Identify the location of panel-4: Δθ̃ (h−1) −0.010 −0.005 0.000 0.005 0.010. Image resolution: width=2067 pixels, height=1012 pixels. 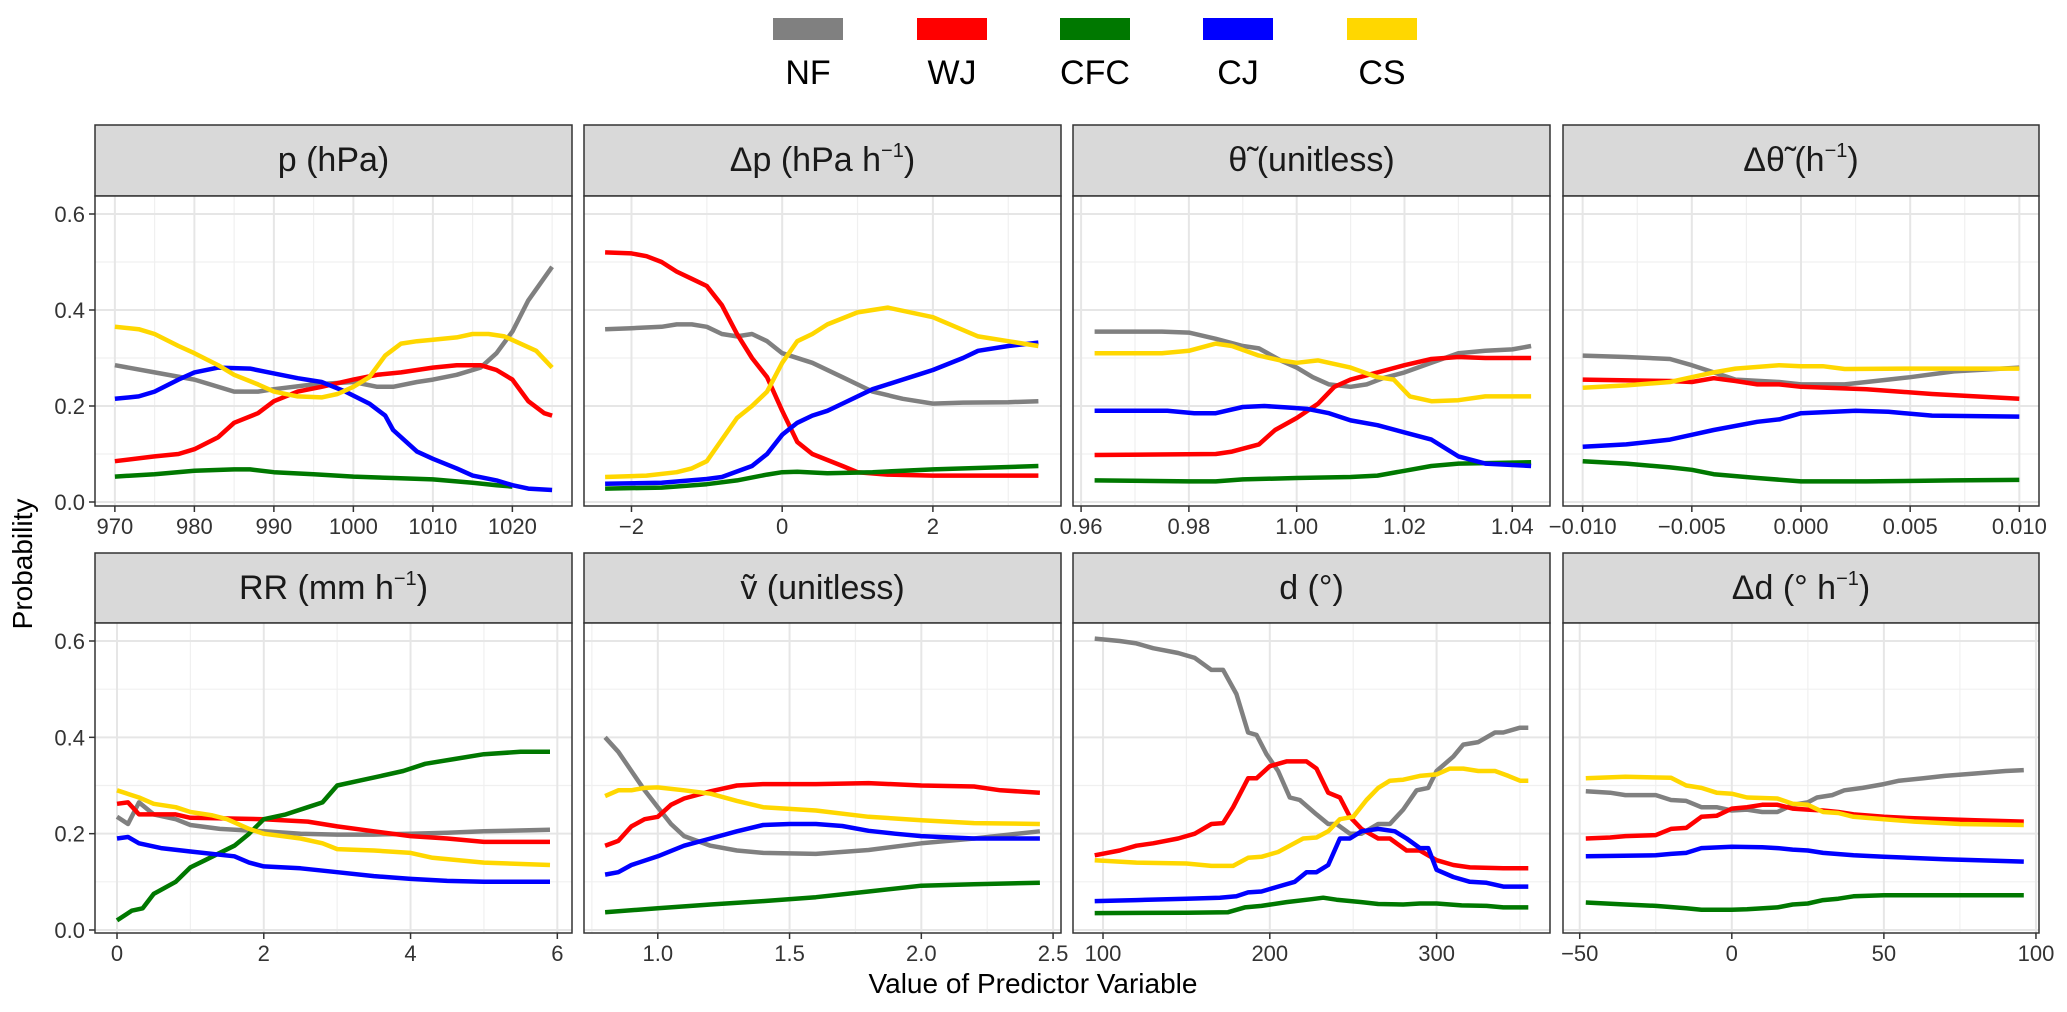
(1798, 331).